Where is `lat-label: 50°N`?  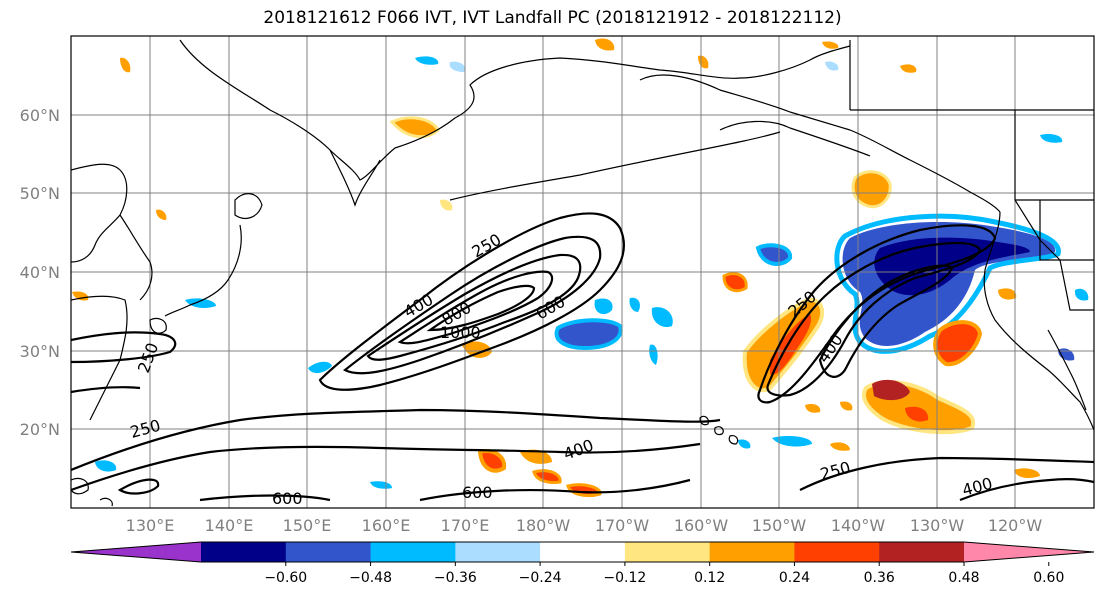
lat-label: 50°N is located at coordinates (40, 193).